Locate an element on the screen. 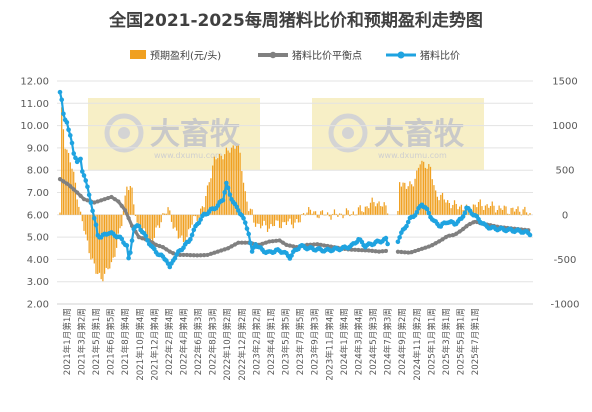  right-tick-label: 500 is located at coordinates (564, 171).